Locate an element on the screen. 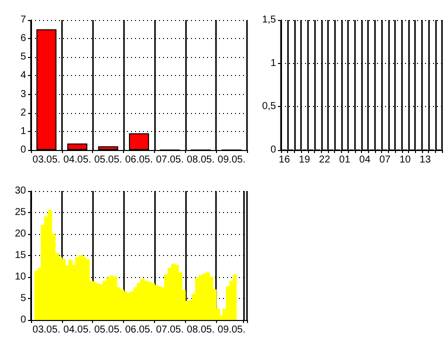  y-tick-label: 30 is located at coordinates (20, 191).